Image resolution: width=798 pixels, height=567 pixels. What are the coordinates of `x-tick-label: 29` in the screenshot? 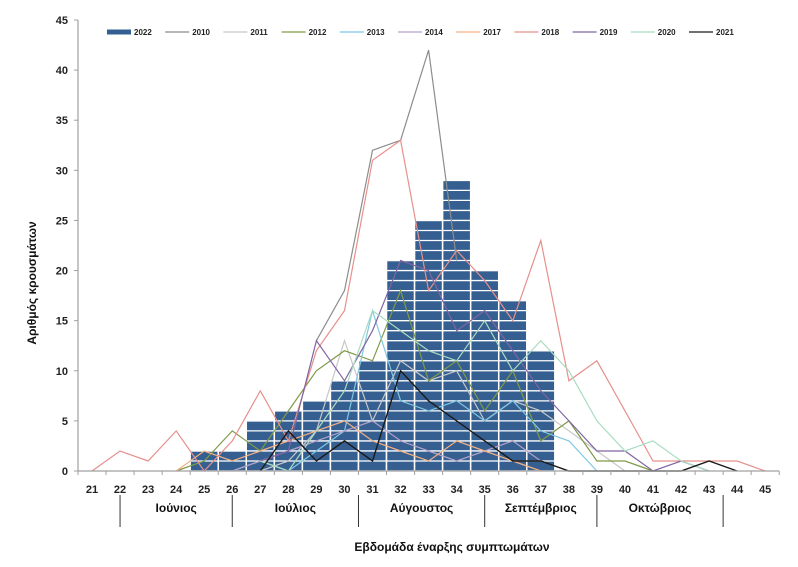 It's located at (316, 490).